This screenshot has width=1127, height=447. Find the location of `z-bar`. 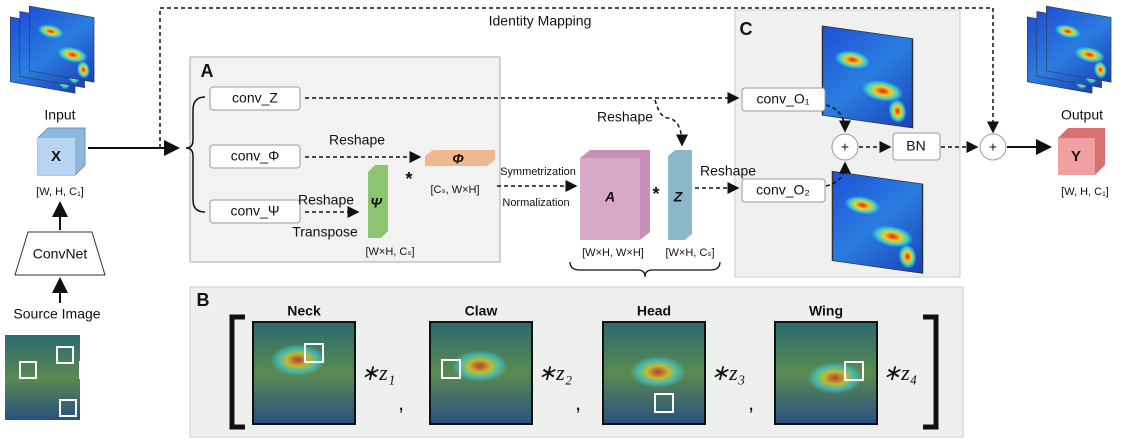

z-bar is located at coordinates (680, 195).